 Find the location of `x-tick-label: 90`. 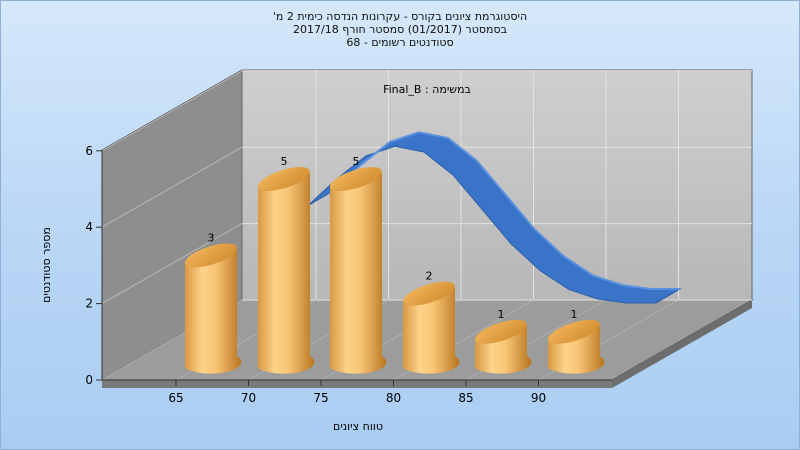

x-tick-label: 90 is located at coordinates (538, 398).